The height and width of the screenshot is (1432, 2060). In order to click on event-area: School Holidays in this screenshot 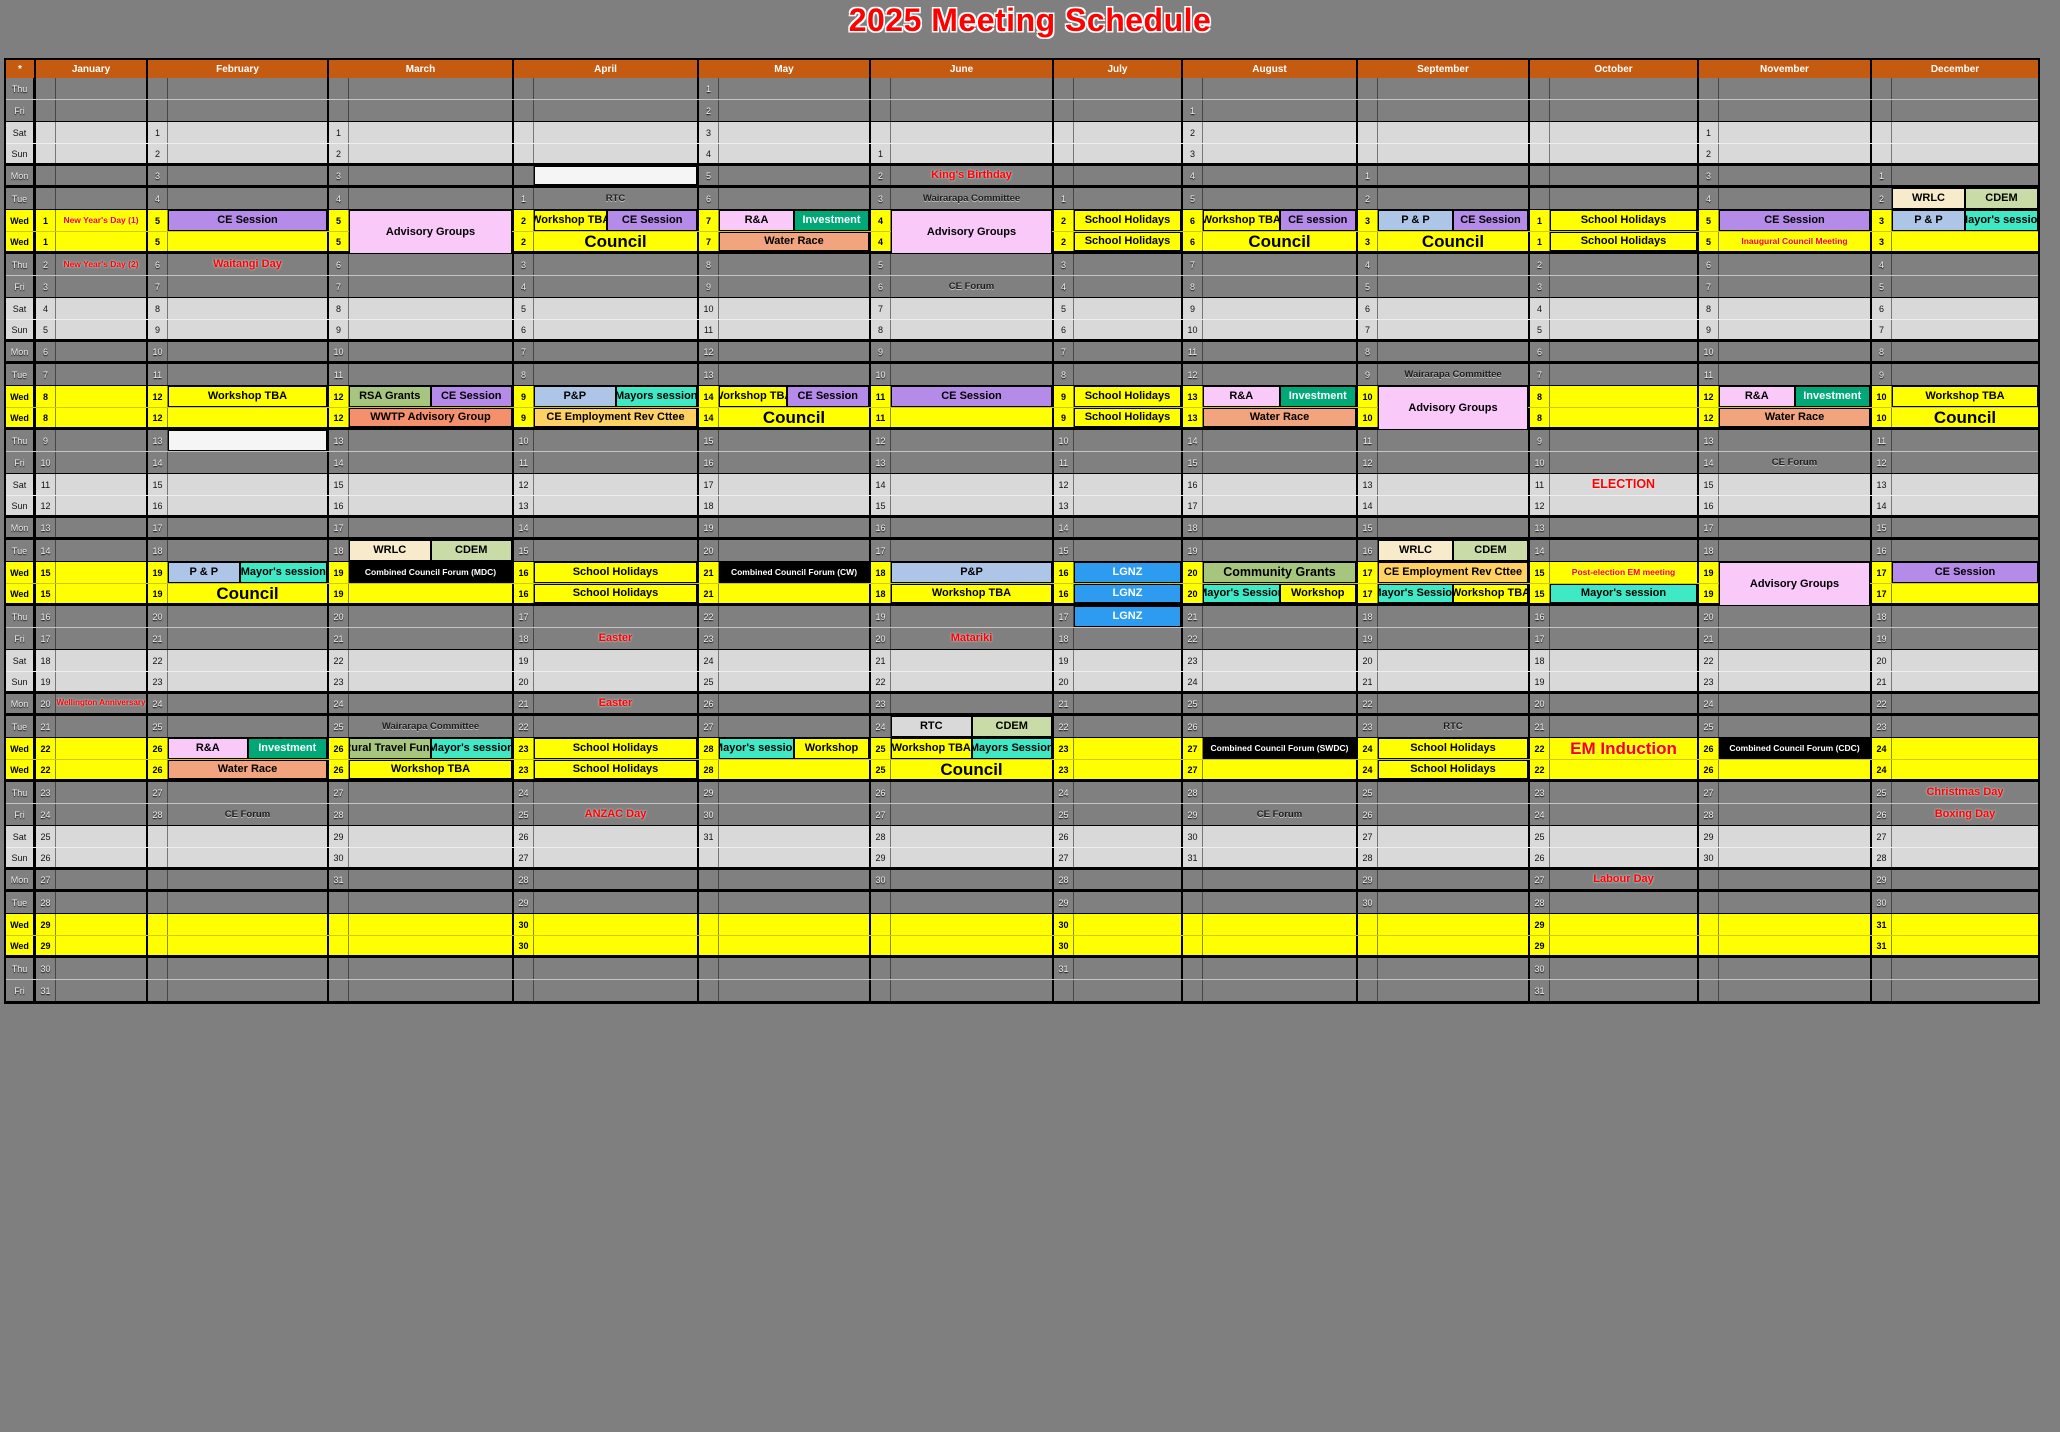, I will do `click(1127, 396)`.